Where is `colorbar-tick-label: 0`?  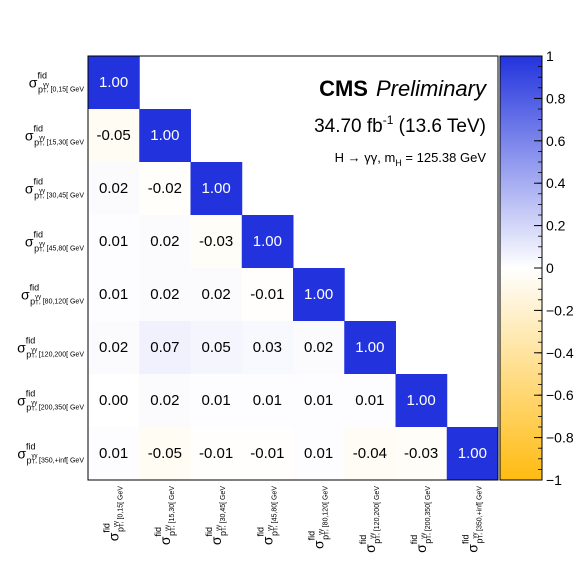 colorbar-tick-label: 0 is located at coordinates (550, 268).